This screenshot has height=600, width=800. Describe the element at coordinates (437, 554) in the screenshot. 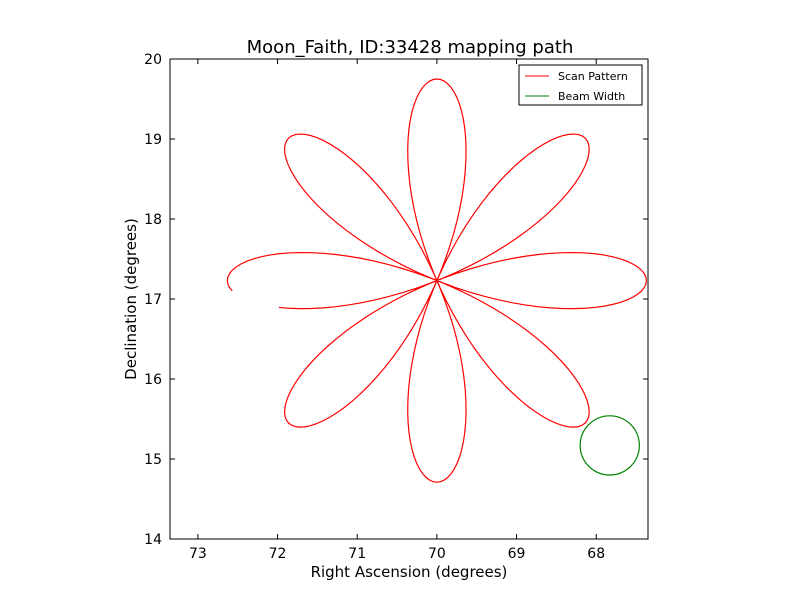

I see `x-tick-label: 70` at that location.